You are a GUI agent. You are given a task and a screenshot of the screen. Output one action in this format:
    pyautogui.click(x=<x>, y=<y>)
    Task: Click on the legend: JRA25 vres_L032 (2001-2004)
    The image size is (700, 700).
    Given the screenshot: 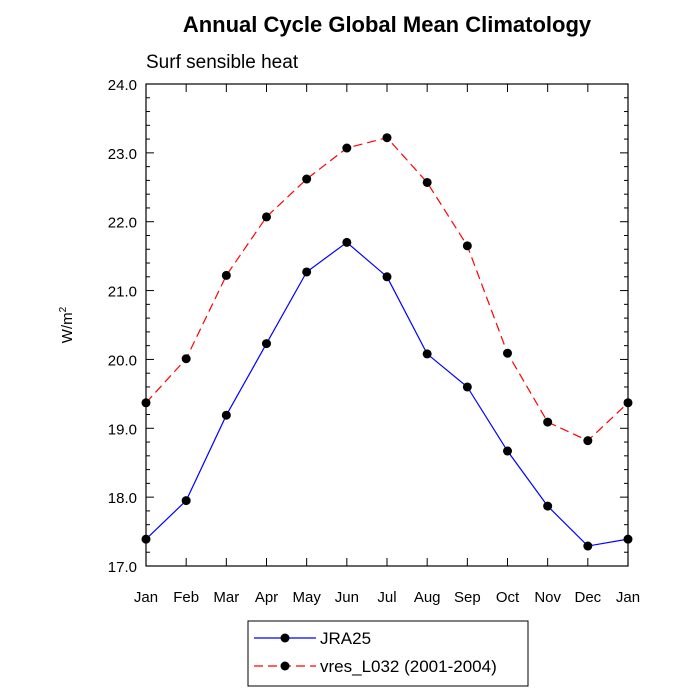 What is the action you would take?
    pyautogui.click(x=388, y=653)
    